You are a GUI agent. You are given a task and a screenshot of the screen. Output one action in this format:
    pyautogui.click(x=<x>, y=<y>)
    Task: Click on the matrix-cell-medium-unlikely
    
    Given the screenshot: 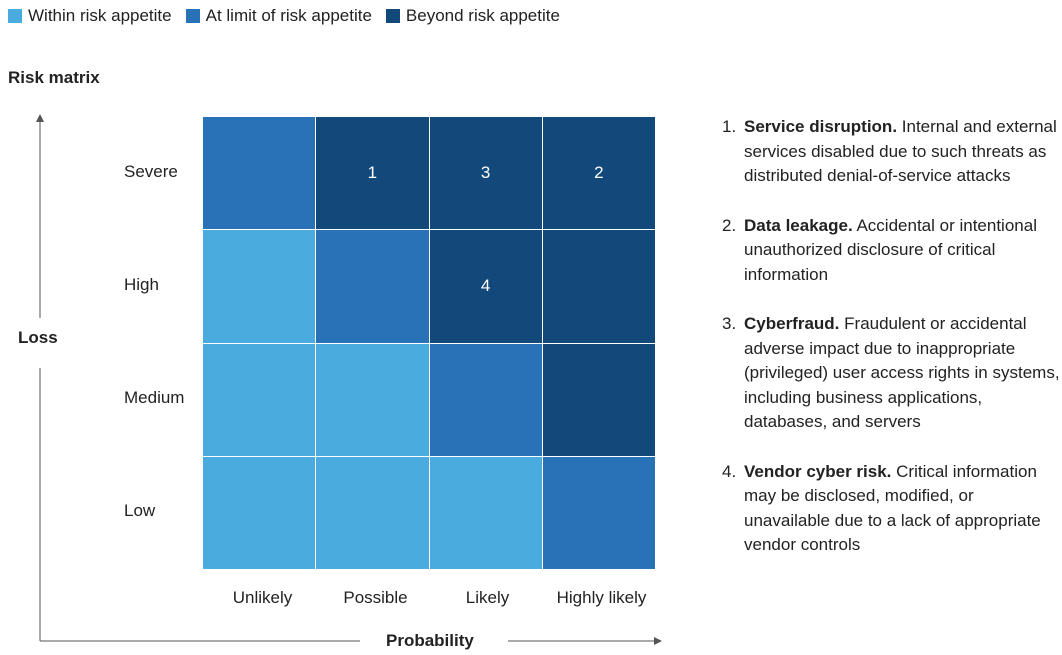 What is the action you would take?
    pyautogui.click(x=259, y=399)
    